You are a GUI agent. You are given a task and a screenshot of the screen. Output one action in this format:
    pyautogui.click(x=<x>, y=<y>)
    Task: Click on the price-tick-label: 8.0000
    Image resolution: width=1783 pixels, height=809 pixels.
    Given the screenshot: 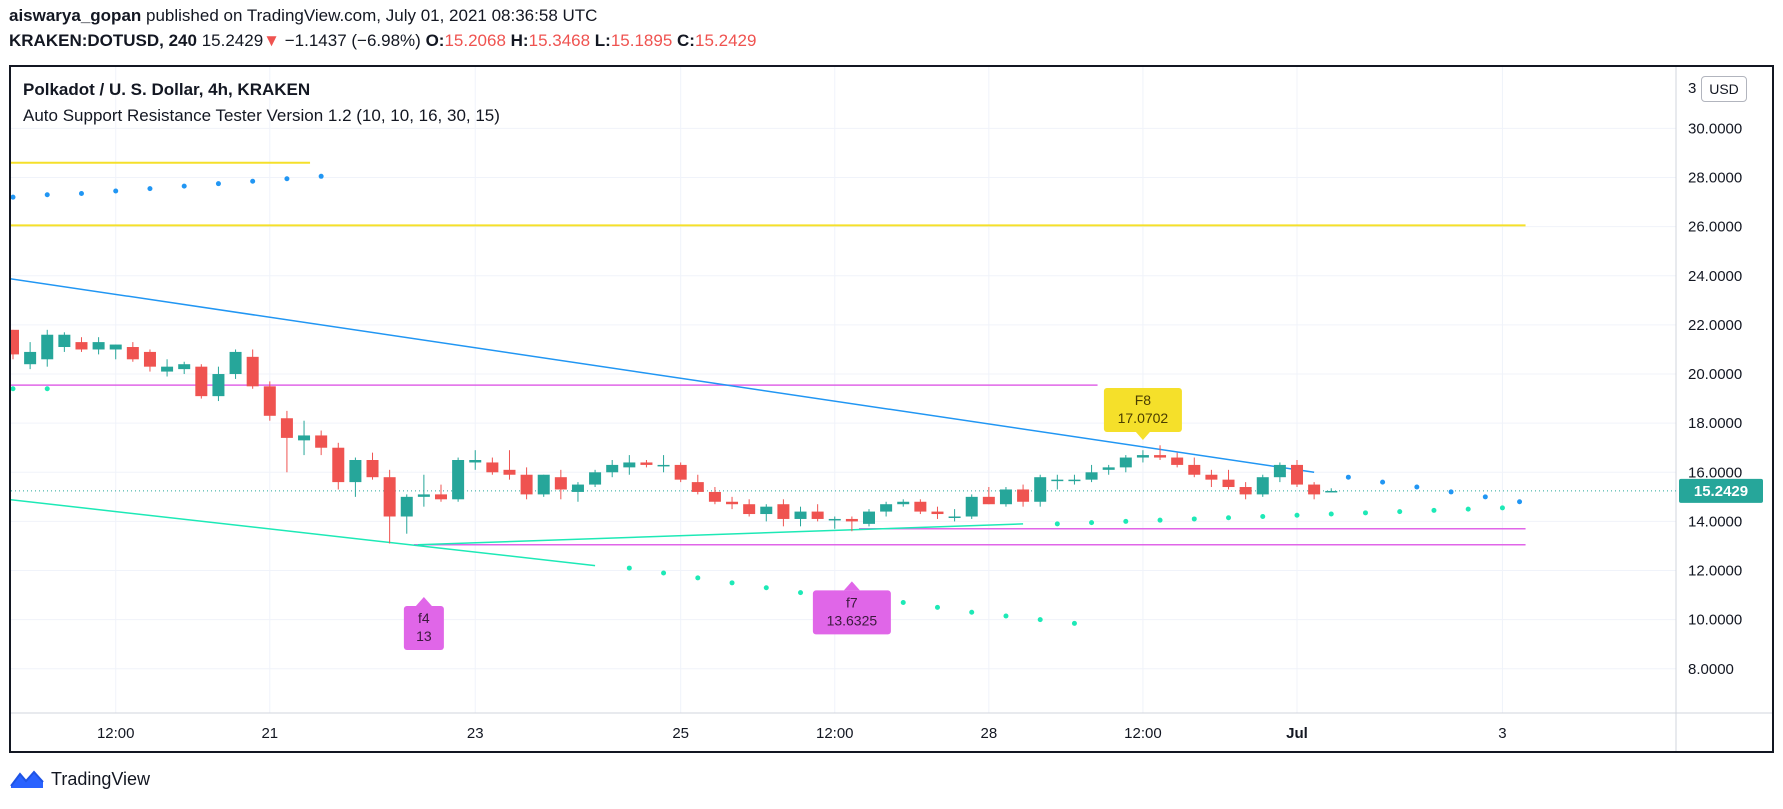 What is the action you would take?
    pyautogui.click(x=1711, y=669)
    